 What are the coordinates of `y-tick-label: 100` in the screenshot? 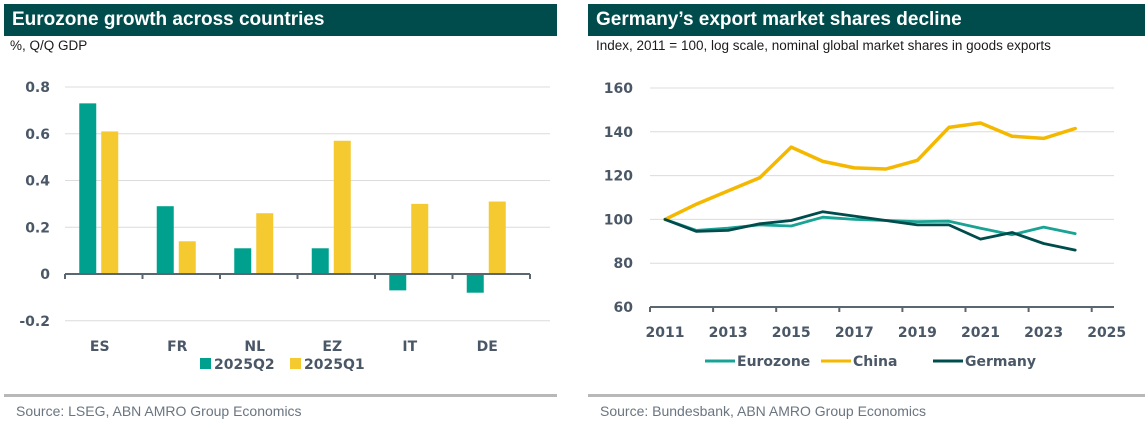 It's located at (618, 220).